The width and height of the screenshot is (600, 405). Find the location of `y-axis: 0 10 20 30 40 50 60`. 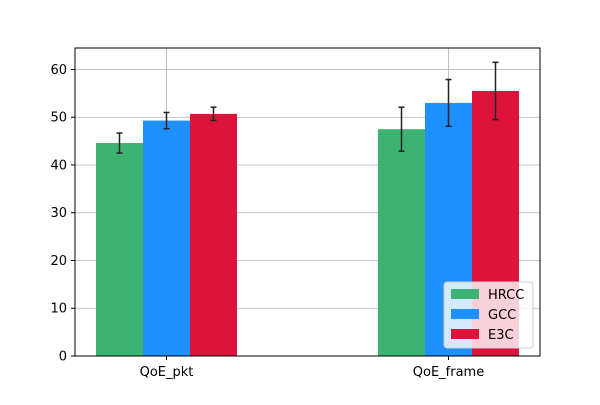

y-axis: 0 10 20 30 40 50 60 is located at coordinates (62, 214).